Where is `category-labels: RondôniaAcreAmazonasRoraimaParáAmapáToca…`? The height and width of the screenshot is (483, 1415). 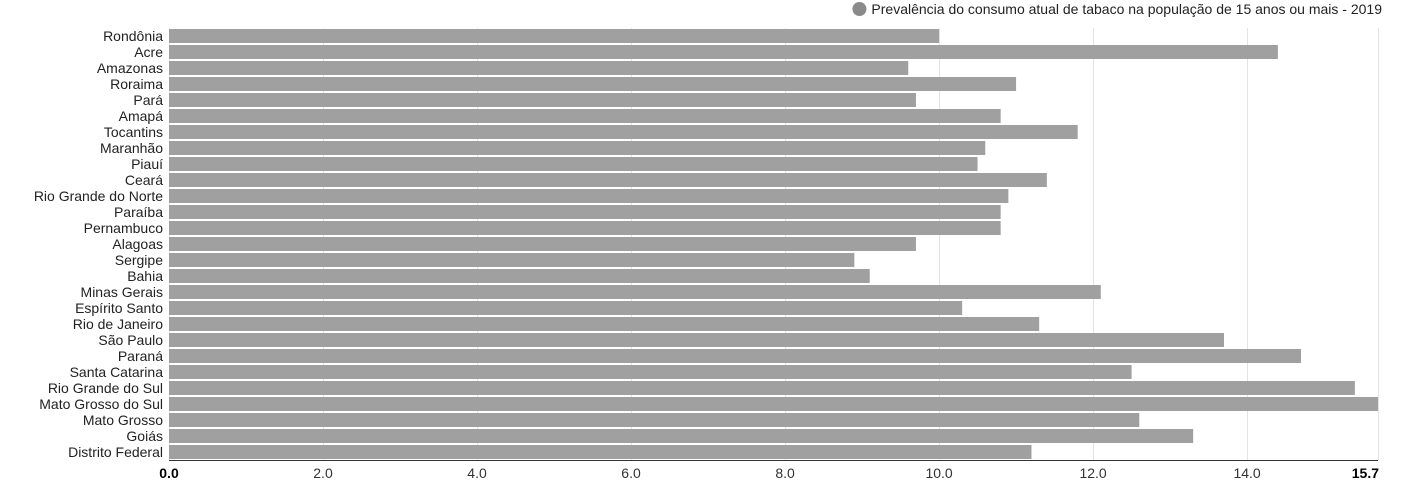 category-labels: RondôniaAcreAmazonasRoraimaParáAmapáToca… is located at coordinates (98, 244).